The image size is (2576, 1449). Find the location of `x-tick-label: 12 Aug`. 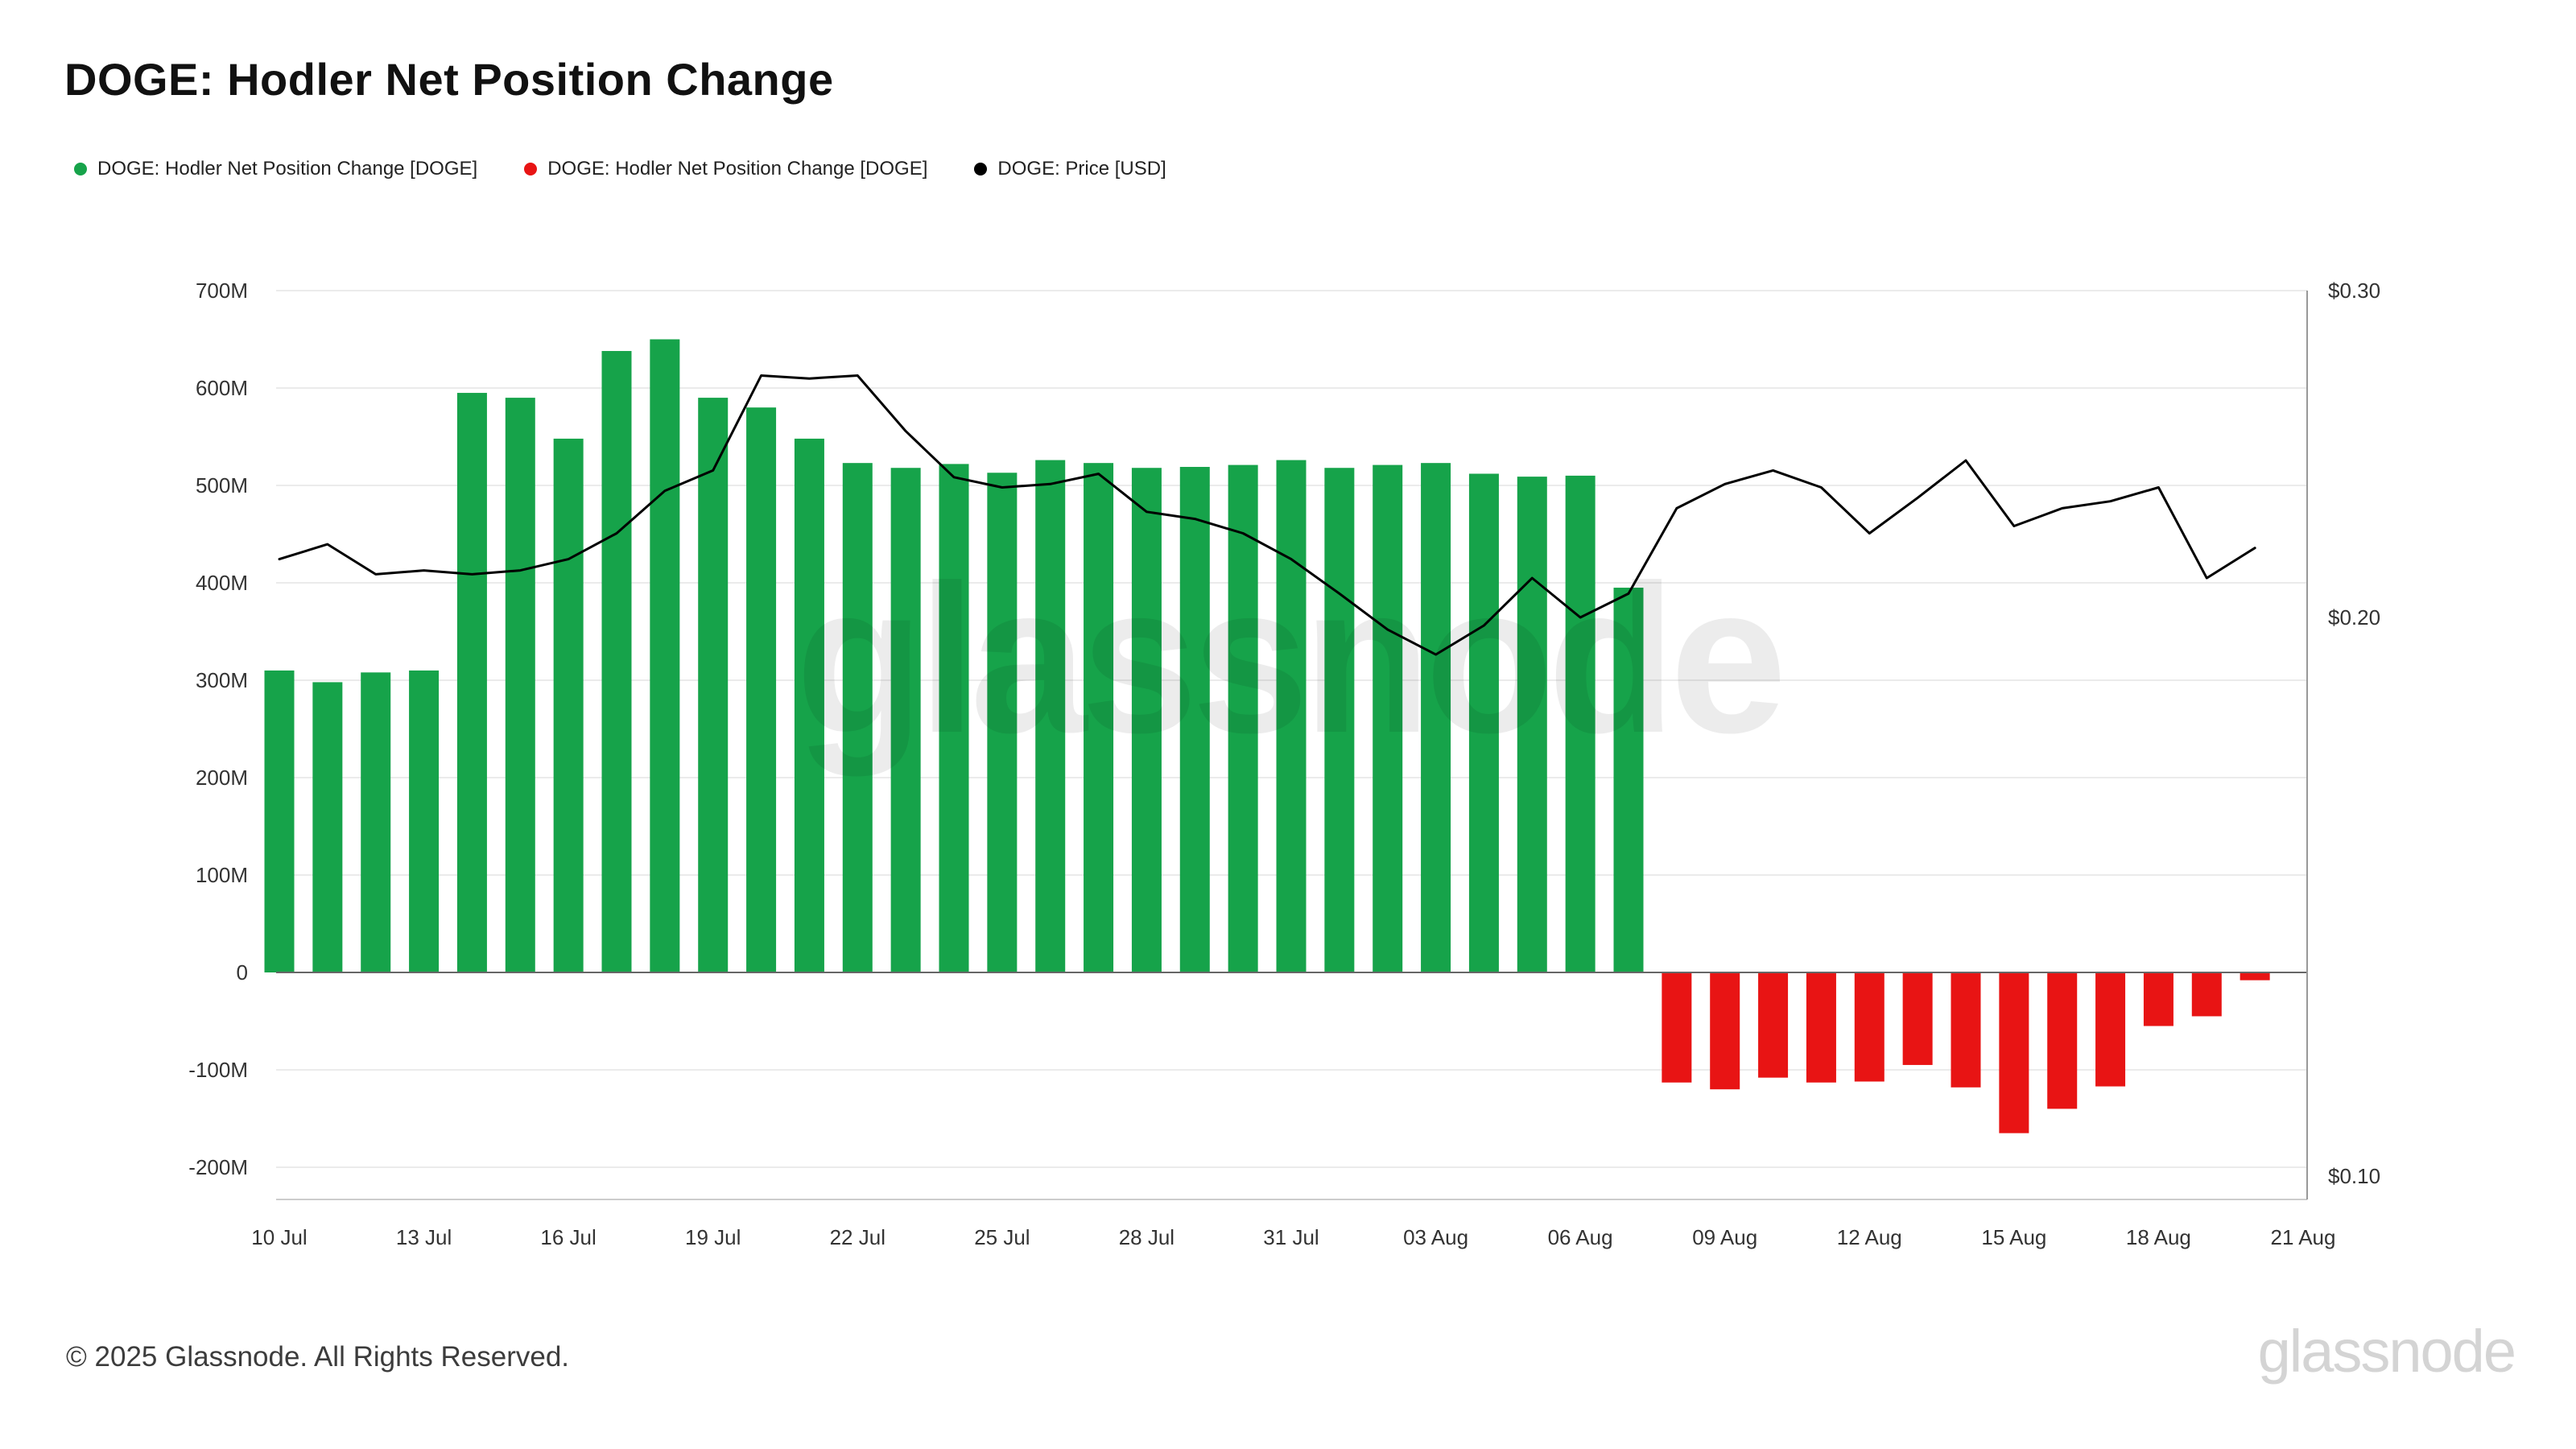

x-tick-label: 12 Aug is located at coordinates (1869, 1237).